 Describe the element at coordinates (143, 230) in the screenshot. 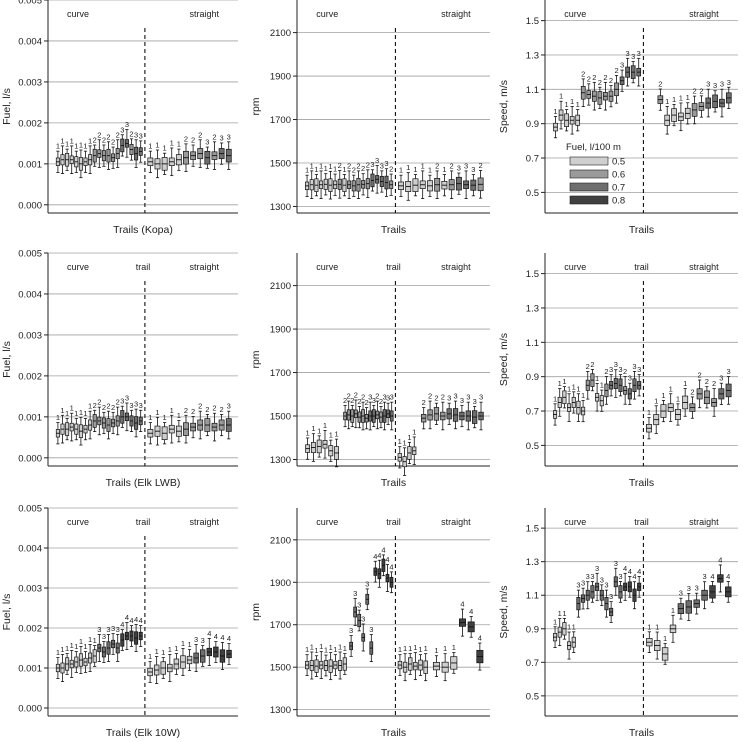

I see `x-axis-label: Trails (Kopa)` at that location.